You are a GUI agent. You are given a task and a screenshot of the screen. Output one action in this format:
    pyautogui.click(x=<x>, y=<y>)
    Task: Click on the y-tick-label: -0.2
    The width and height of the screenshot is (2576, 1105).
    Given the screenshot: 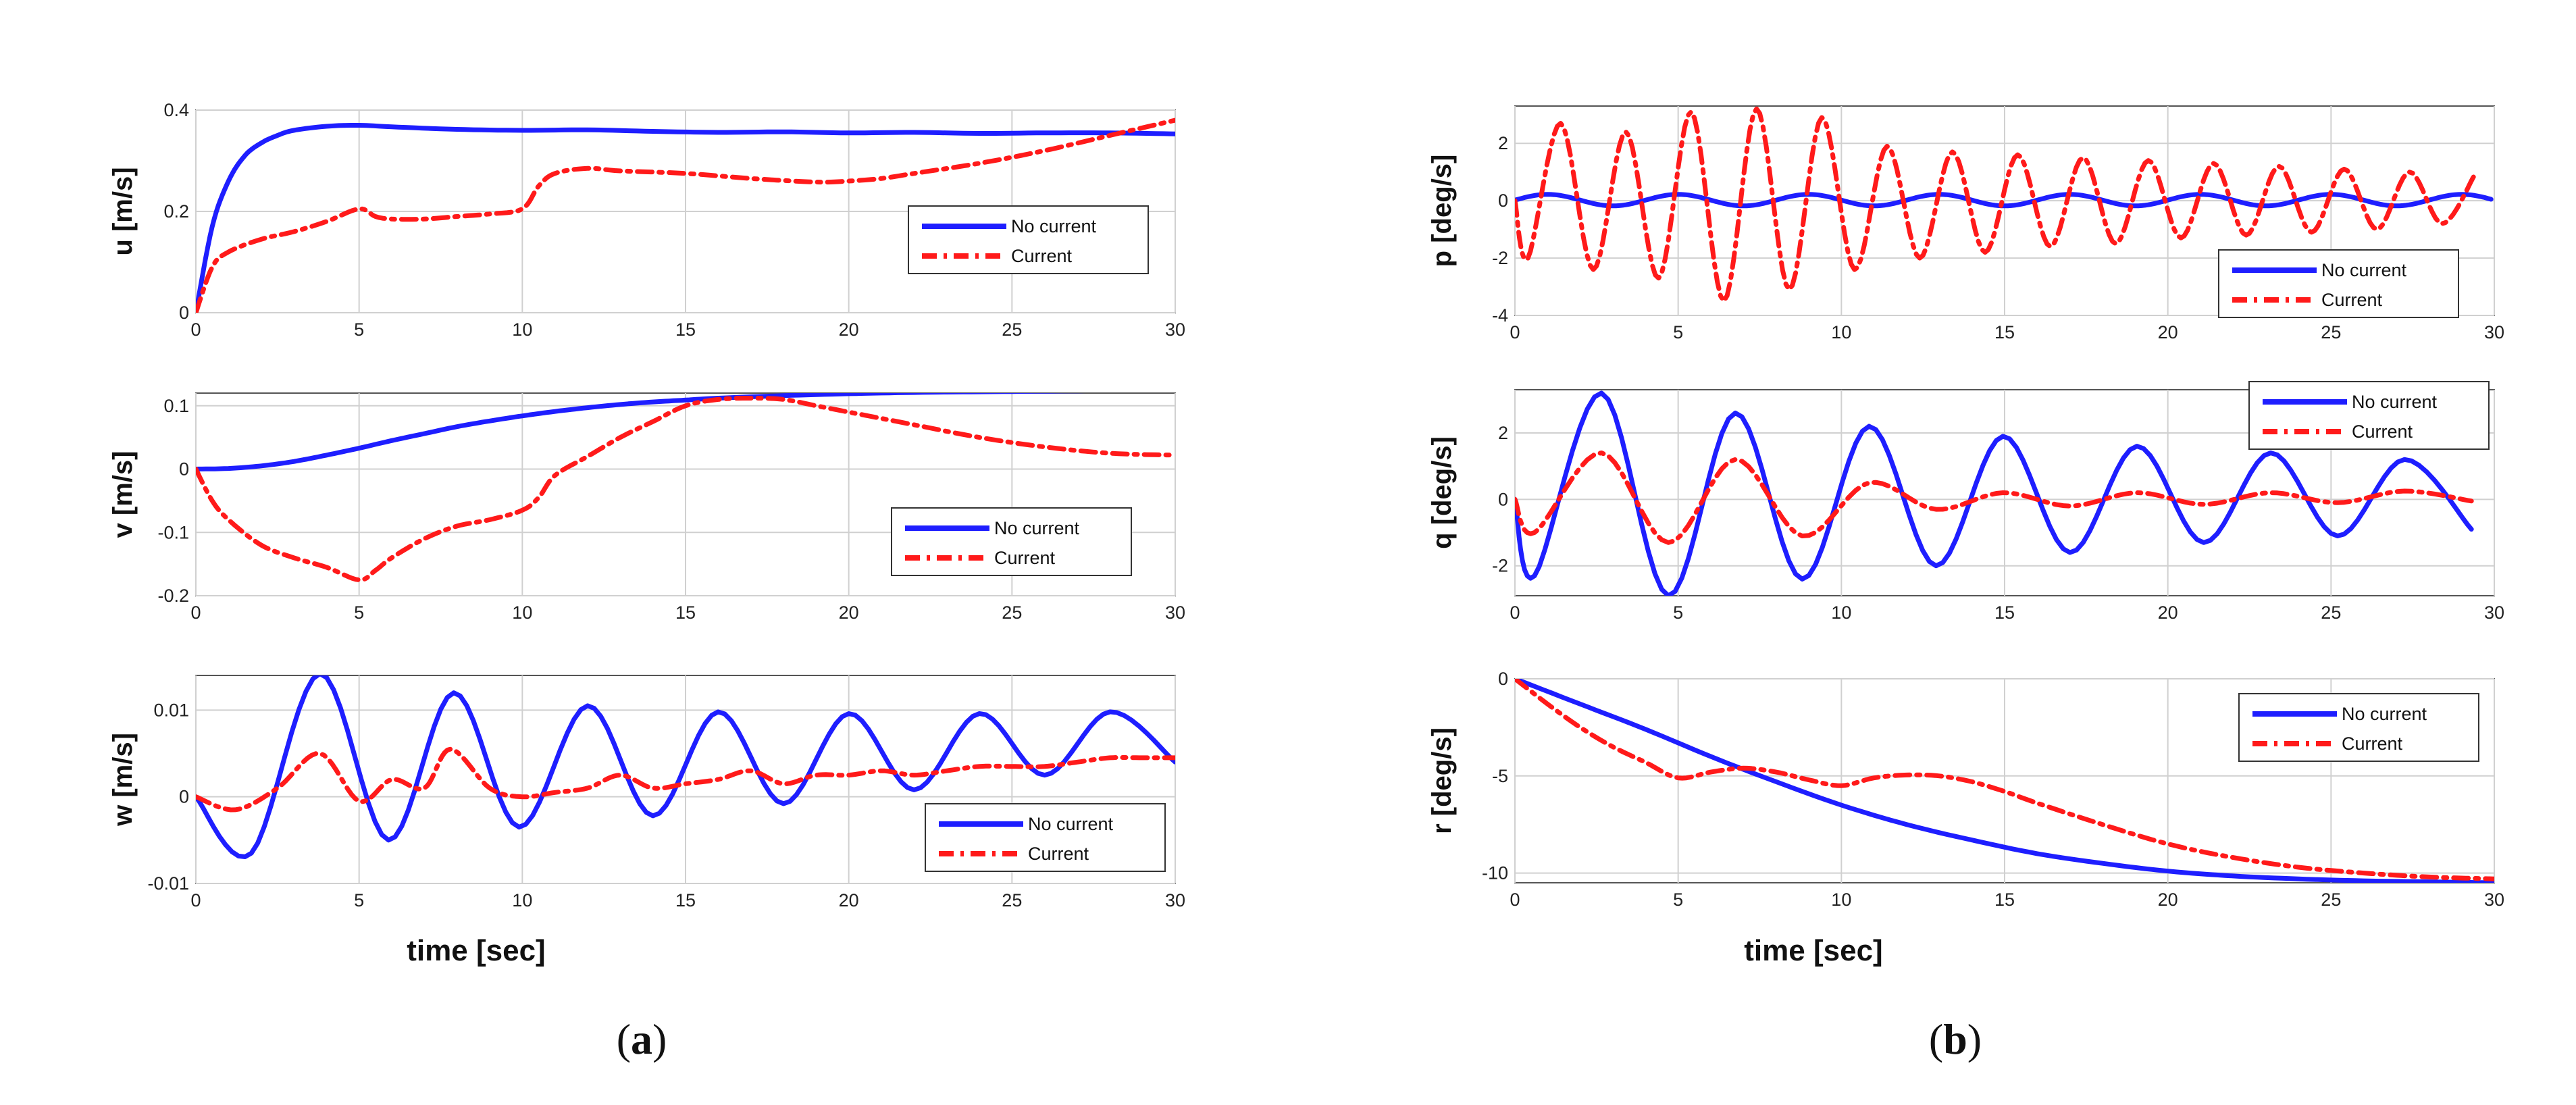 What is the action you would take?
    pyautogui.click(x=173, y=596)
    